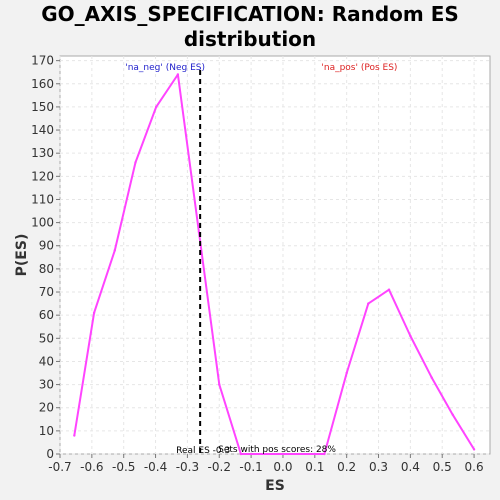  I want to click on chart-title-line-1: GO_AXIS_SPECIFICATION: Random ES, so click(250, 14).